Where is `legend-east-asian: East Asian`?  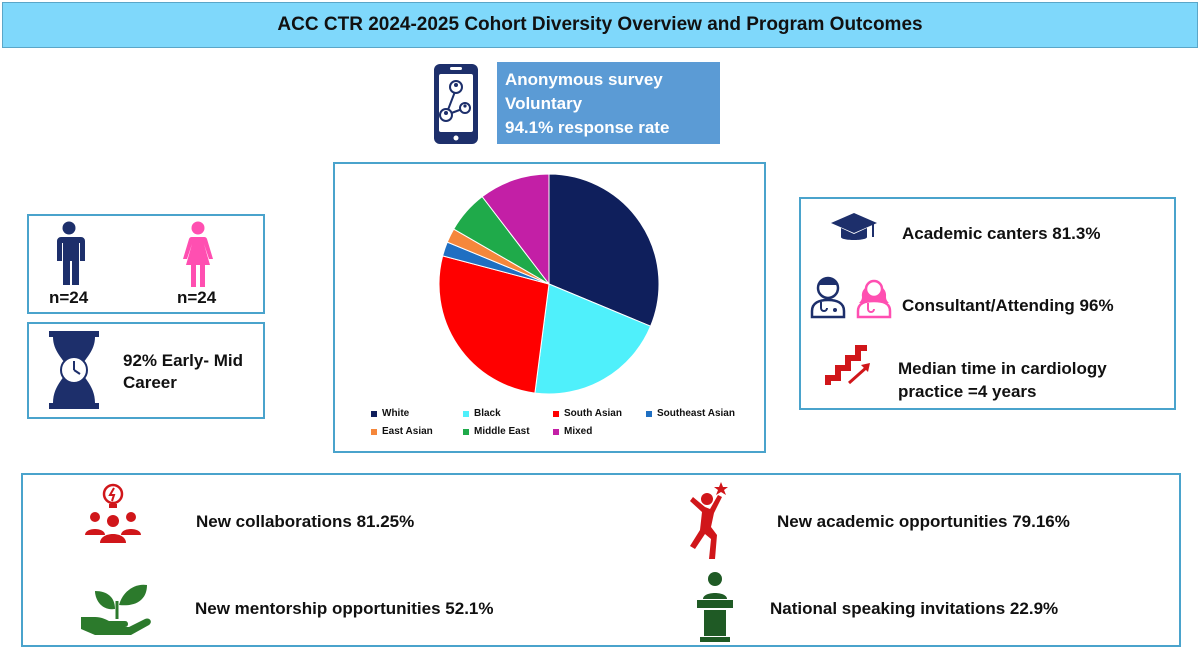
legend-east-asian: East Asian is located at coordinates (402, 431).